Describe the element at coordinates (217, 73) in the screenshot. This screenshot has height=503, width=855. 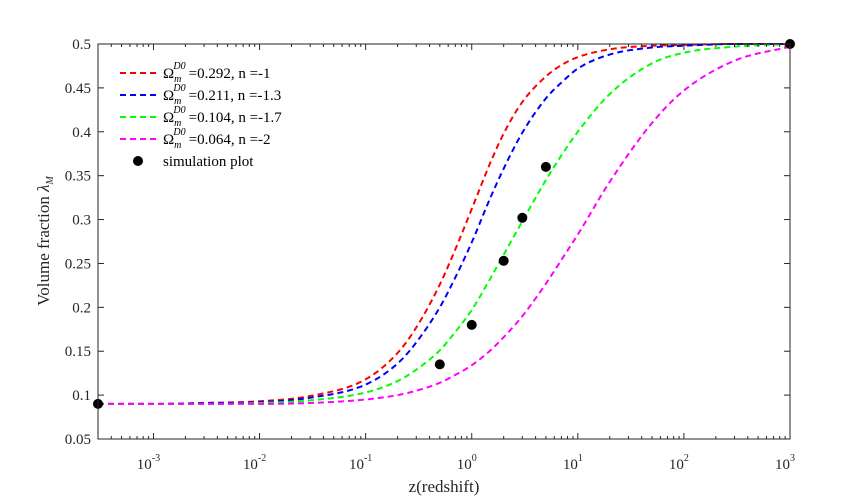
I see `legend-label-1: ΩmD0 =0.292, n =-1` at that location.